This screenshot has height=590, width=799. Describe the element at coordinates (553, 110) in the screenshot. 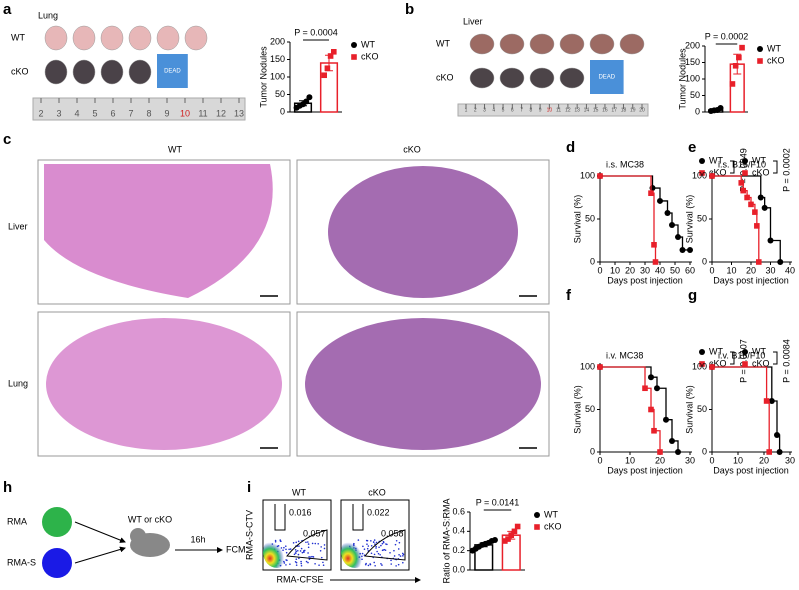

I see `ruler` at that location.